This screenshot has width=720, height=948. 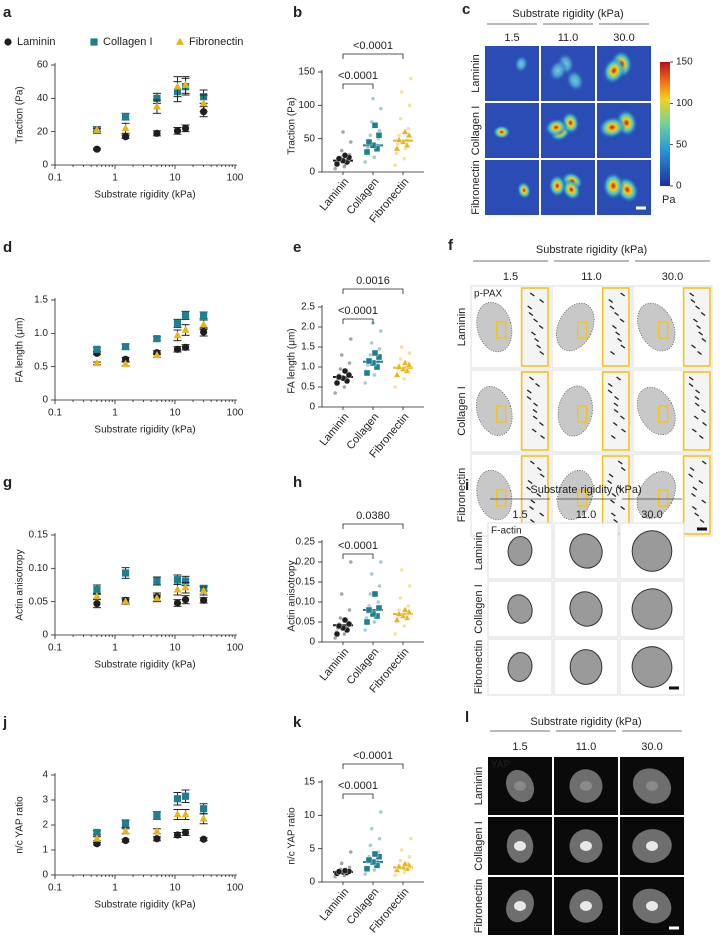 I want to click on y-tick-label: 0.5, so click(x=41, y=366).